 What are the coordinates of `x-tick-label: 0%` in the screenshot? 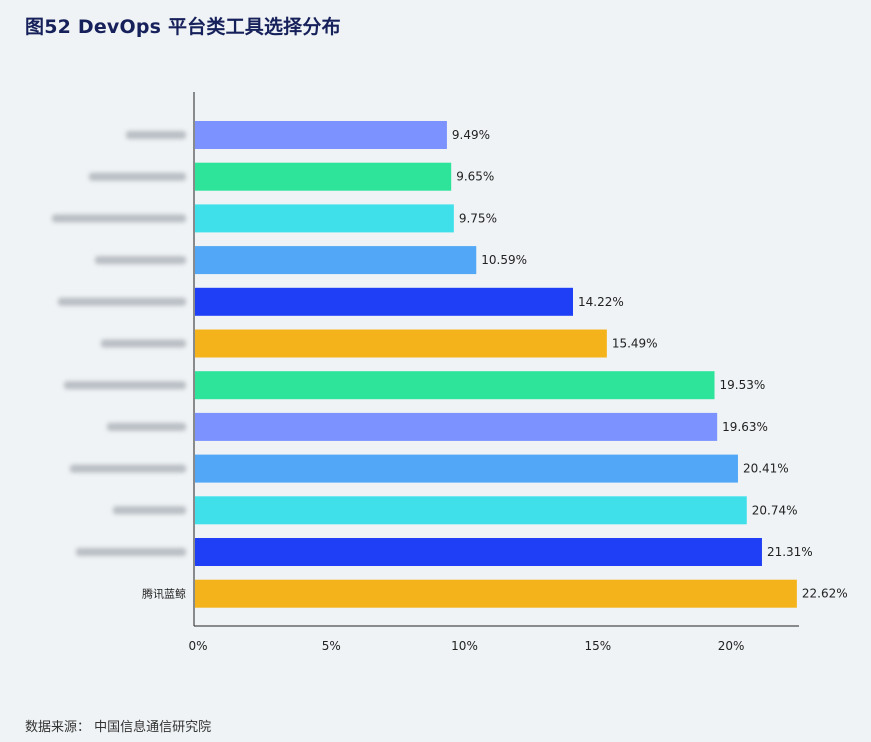 It's located at (197, 646).